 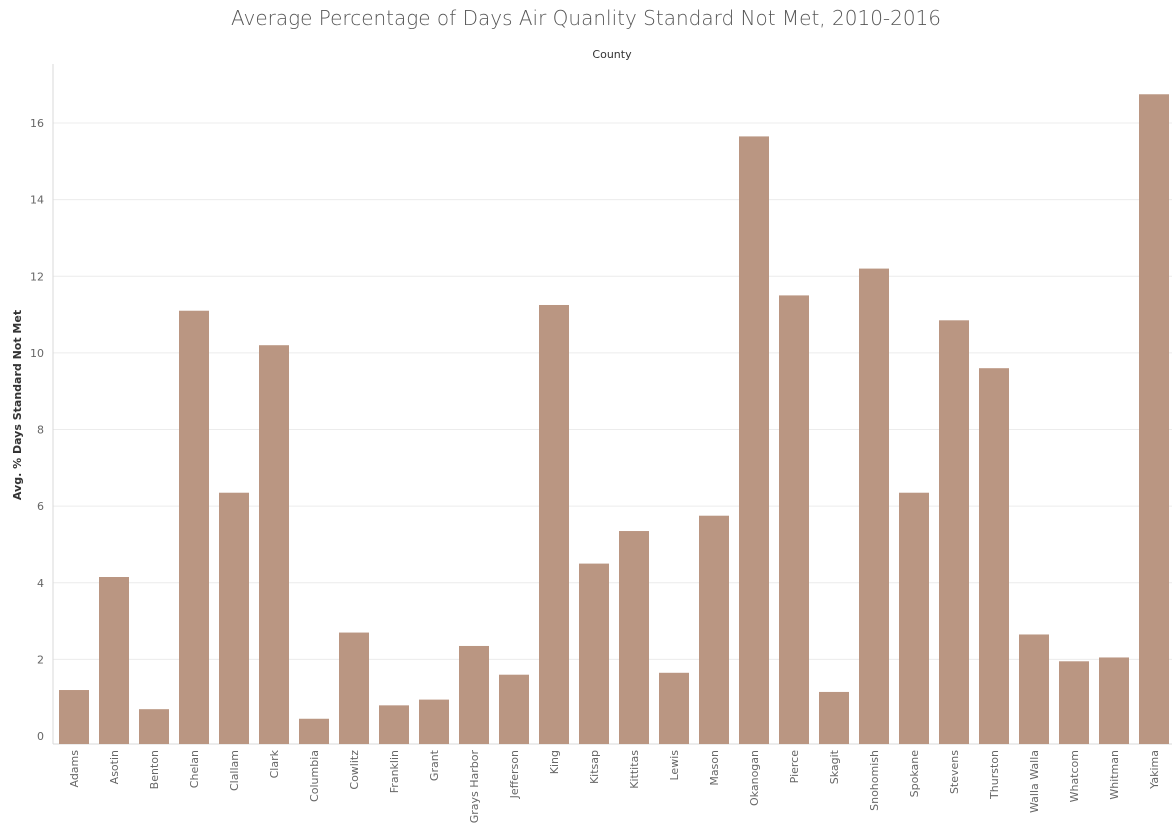 I want to click on bar-skagit, so click(x=834, y=717).